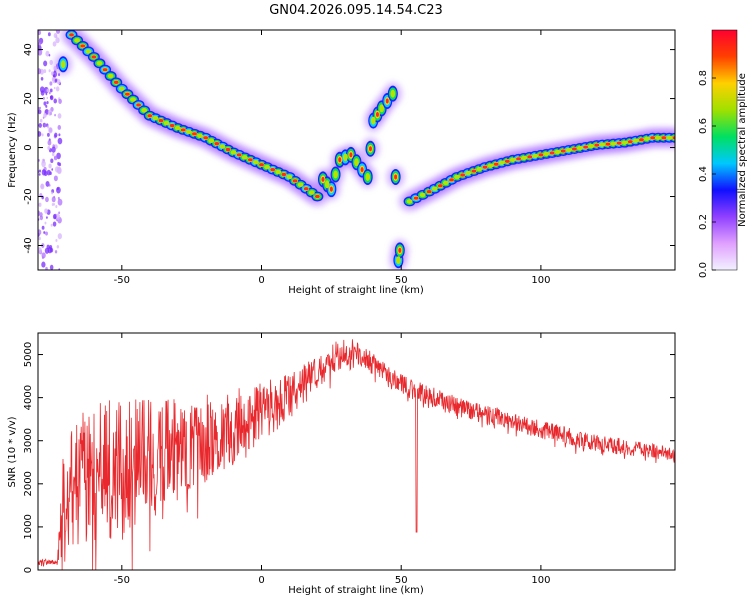 Image resolution: width=750 pixels, height=600 pixels. I want to click on snr-x-tick-label: -50, so click(122, 580).